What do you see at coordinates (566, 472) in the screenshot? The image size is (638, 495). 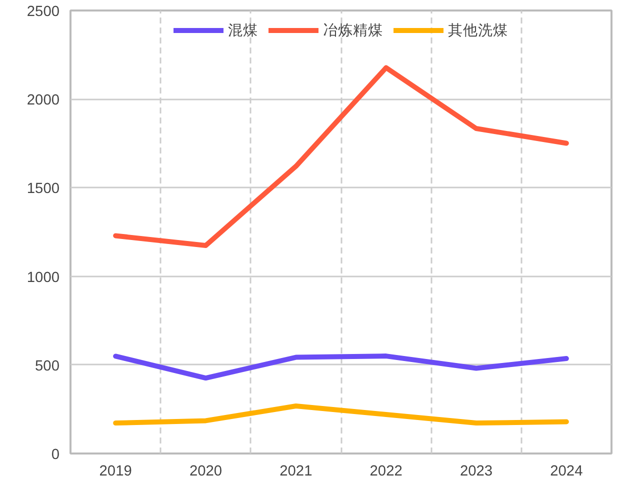 I see `x-tick-label: 2024` at bounding box center [566, 472].